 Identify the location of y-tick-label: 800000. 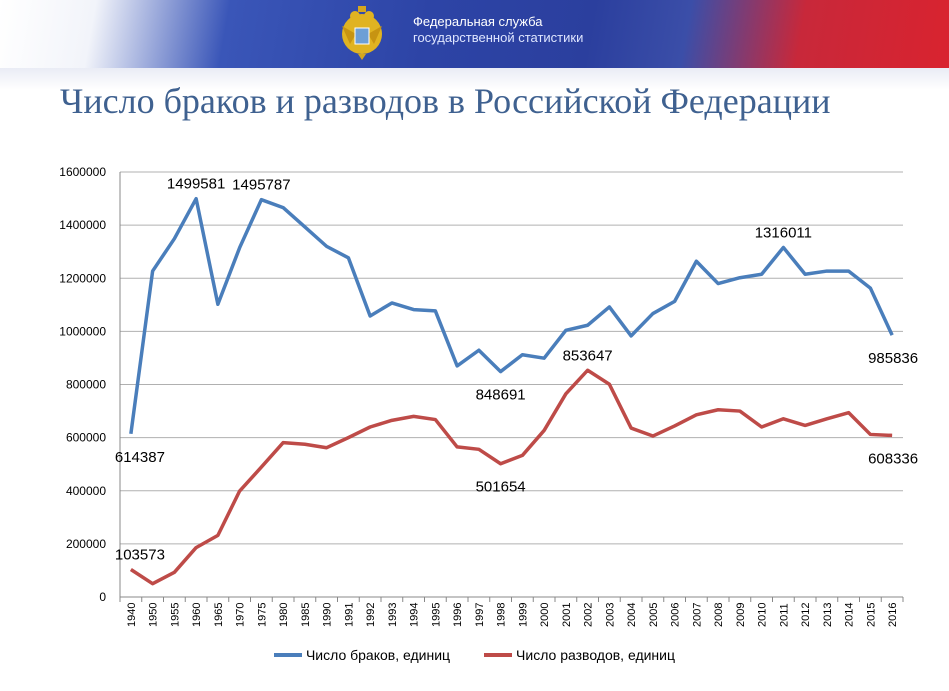
(86, 385).